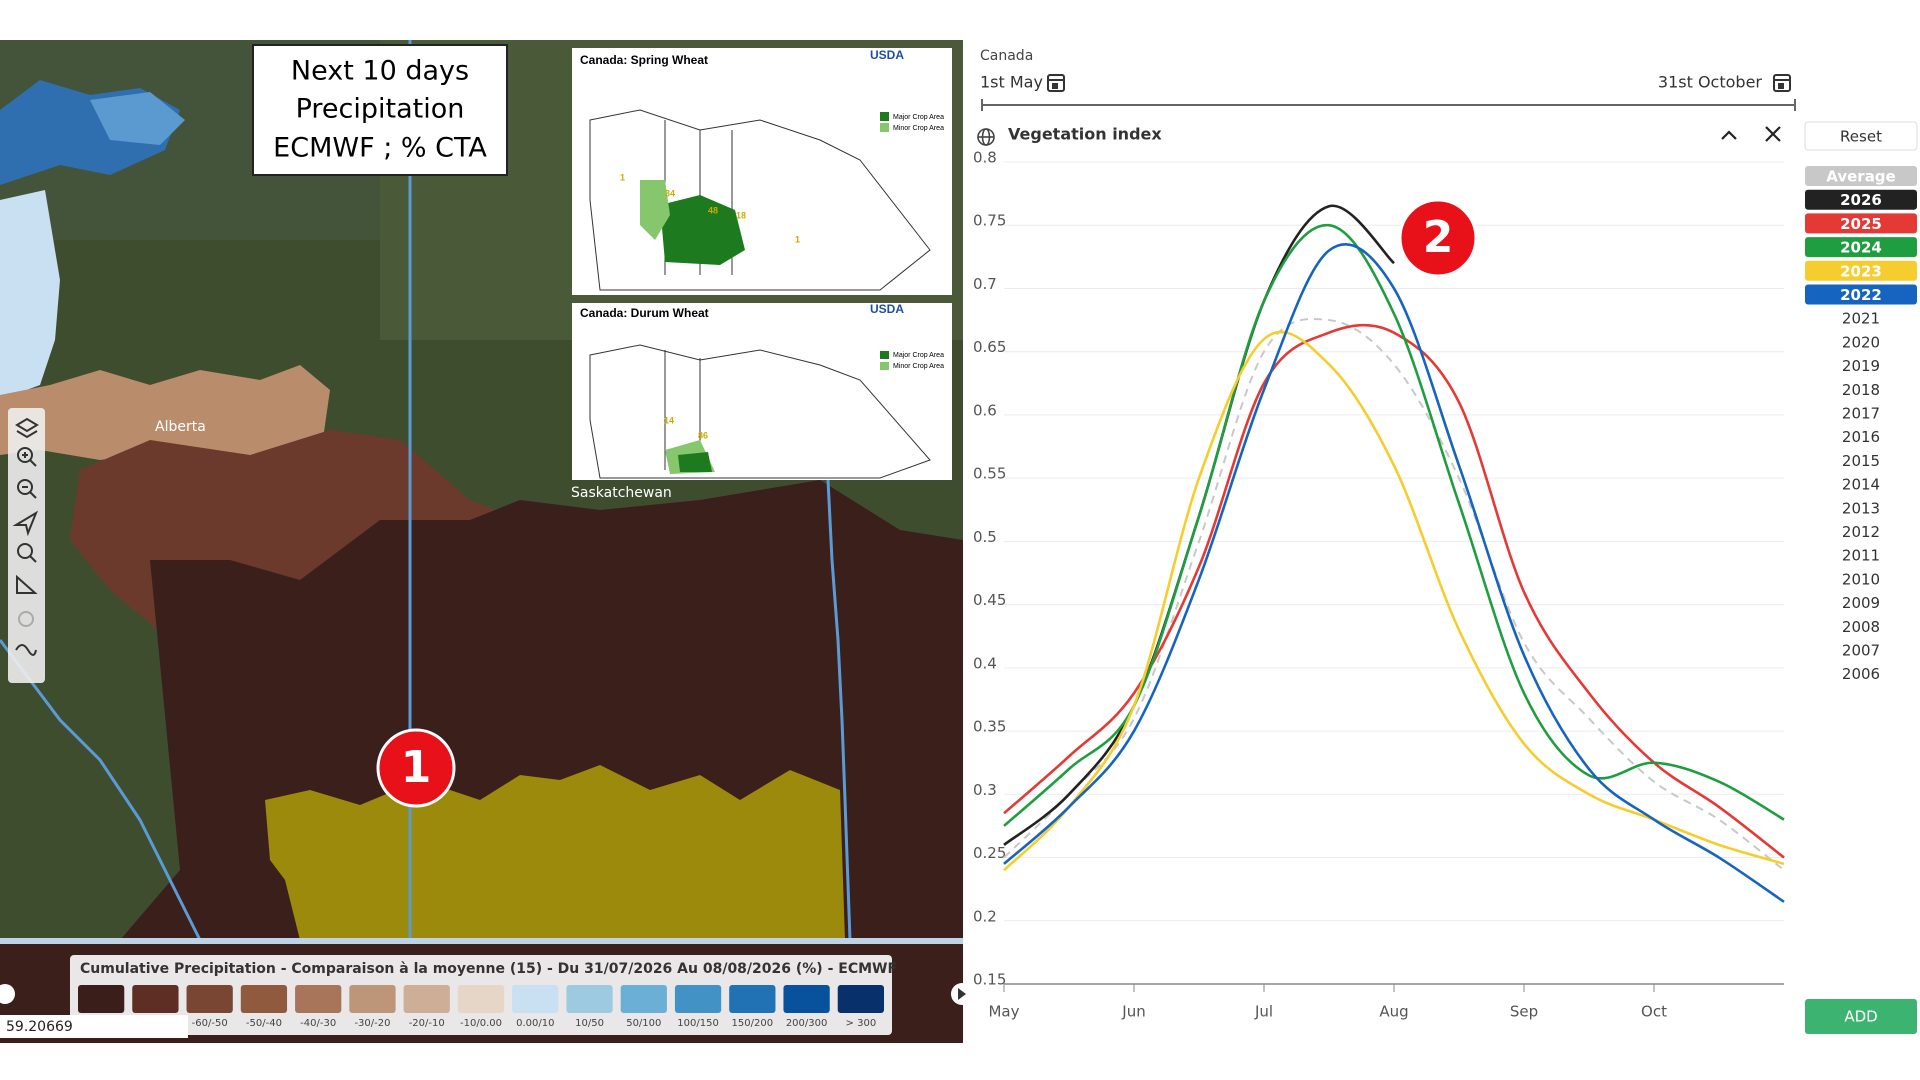  What do you see at coordinates (989, 727) in the screenshot?
I see `y-tick-label: 0.35` at bounding box center [989, 727].